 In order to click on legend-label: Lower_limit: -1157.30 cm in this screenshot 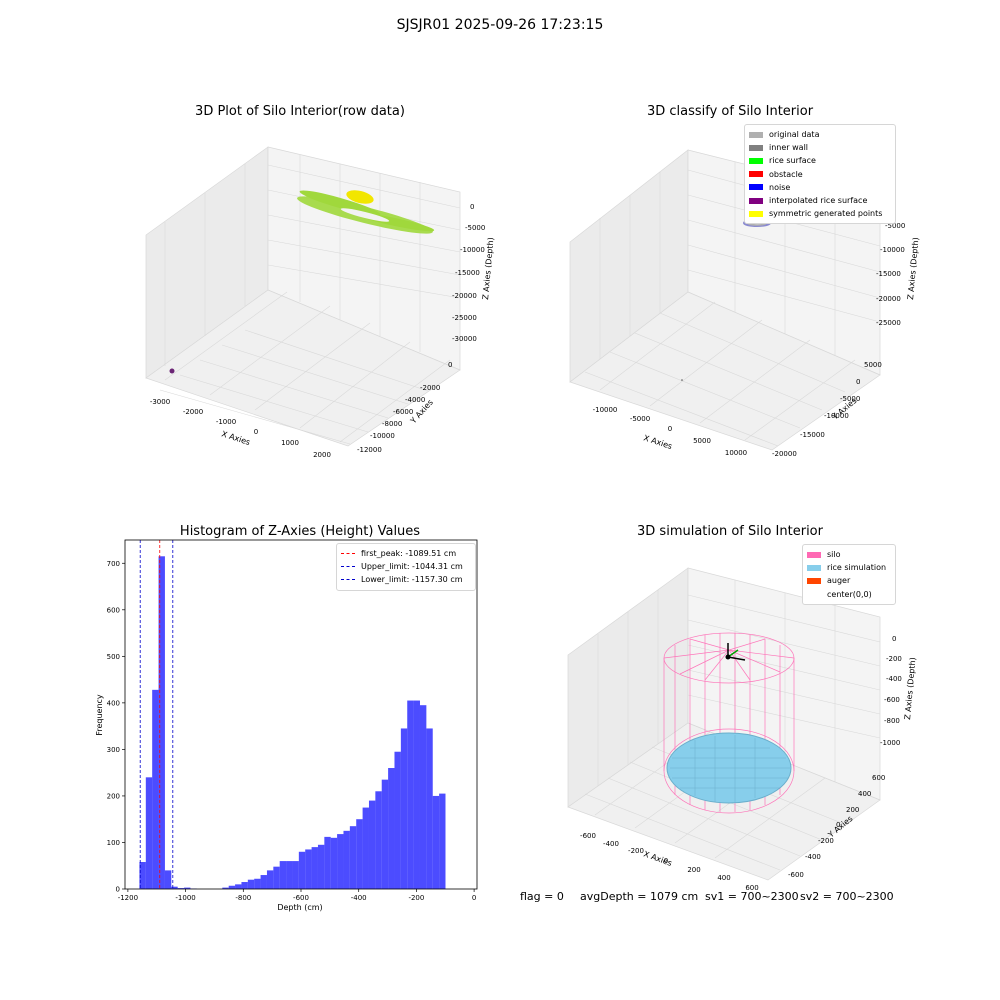, I will do `click(412, 580)`.